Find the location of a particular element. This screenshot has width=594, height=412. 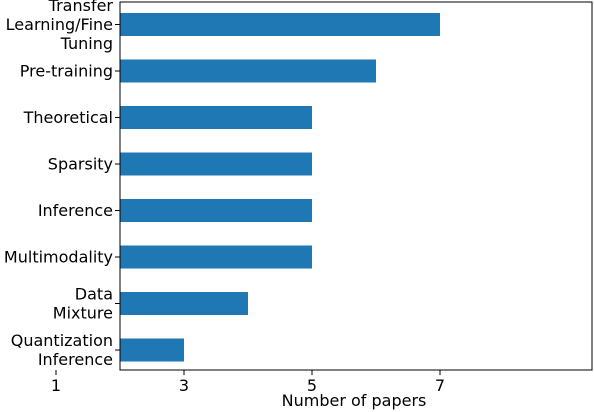

category-label-2-line-0: Theoretical is located at coordinates (68, 117).